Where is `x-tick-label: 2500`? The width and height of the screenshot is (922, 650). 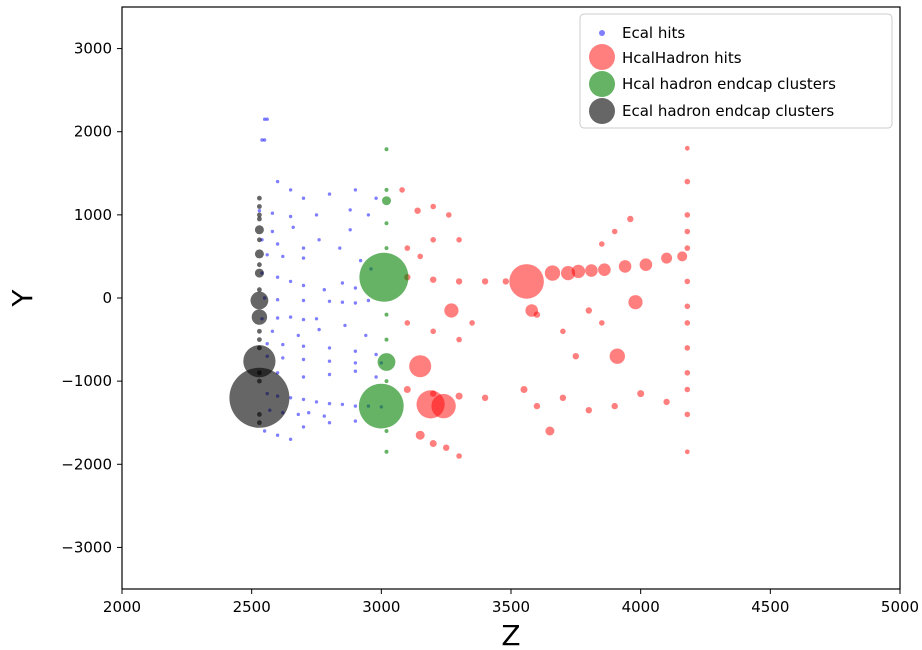
x-tick-label: 2500 is located at coordinates (252, 607).